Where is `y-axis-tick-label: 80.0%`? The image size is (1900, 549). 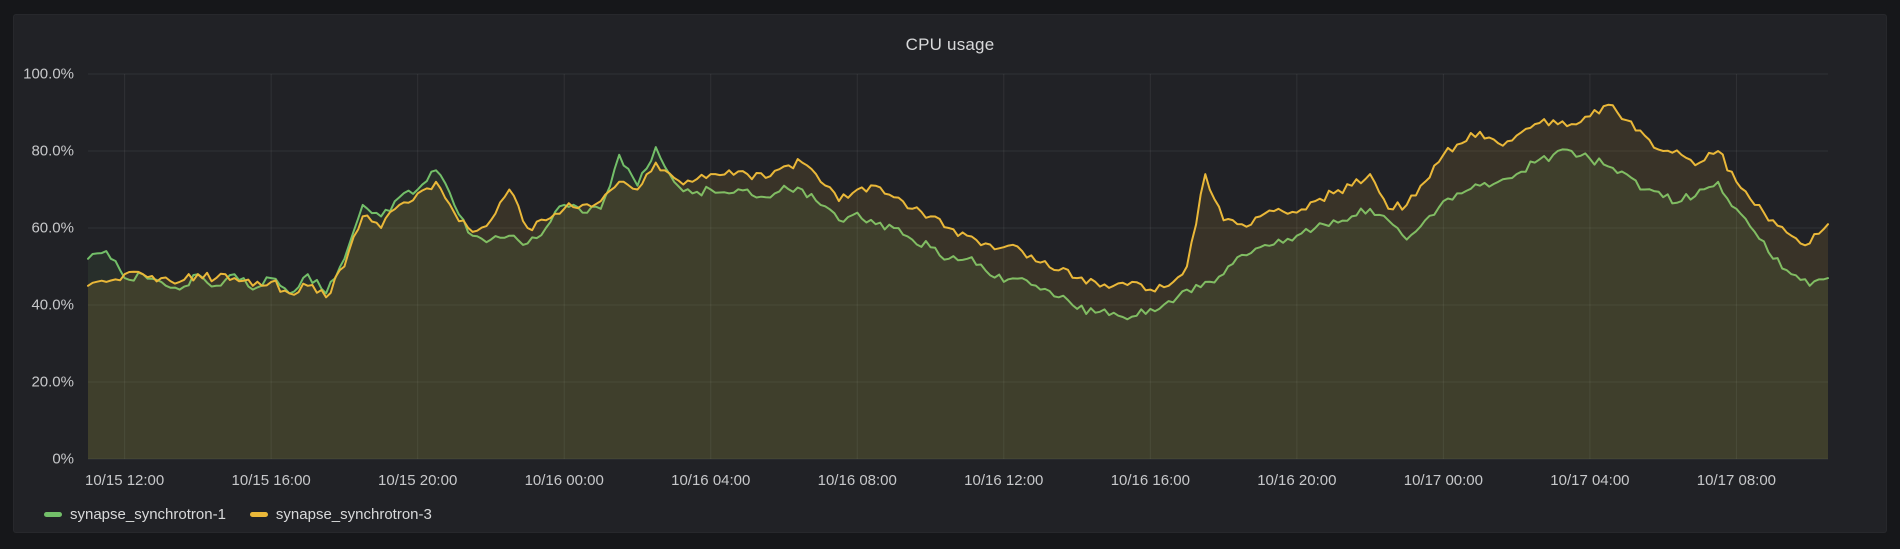 y-axis-tick-label: 80.0% is located at coordinates (52, 151).